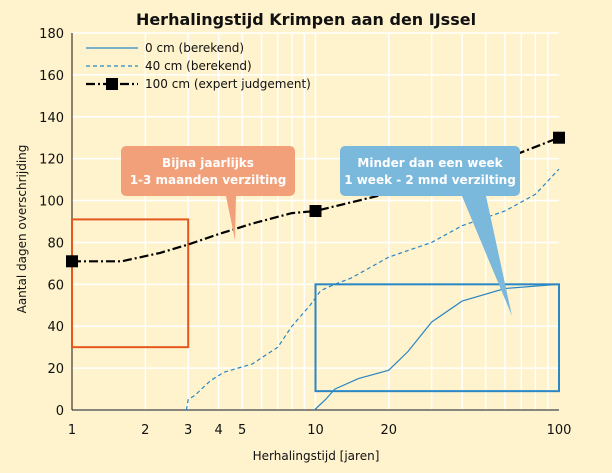  Describe the element at coordinates (208, 180) in the screenshot. I see `callout-text: 1-3 maanden verzilting` at that location.